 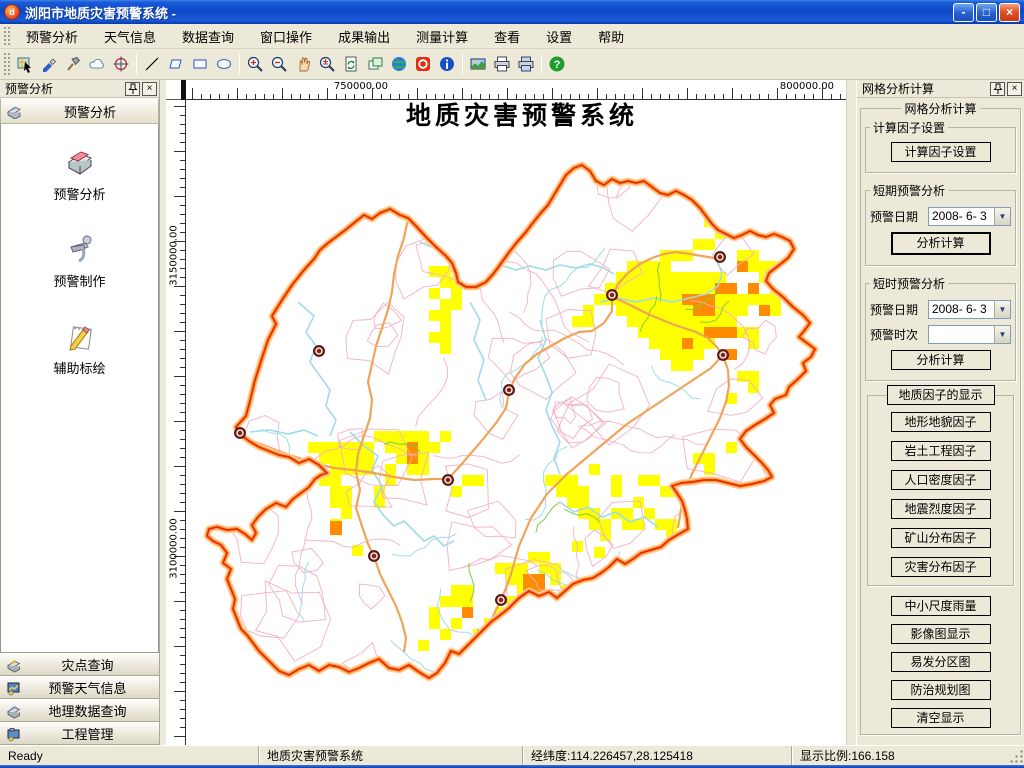 I want to click on immediate-analyze-button: 分析计算, so click(x=940, y=360).